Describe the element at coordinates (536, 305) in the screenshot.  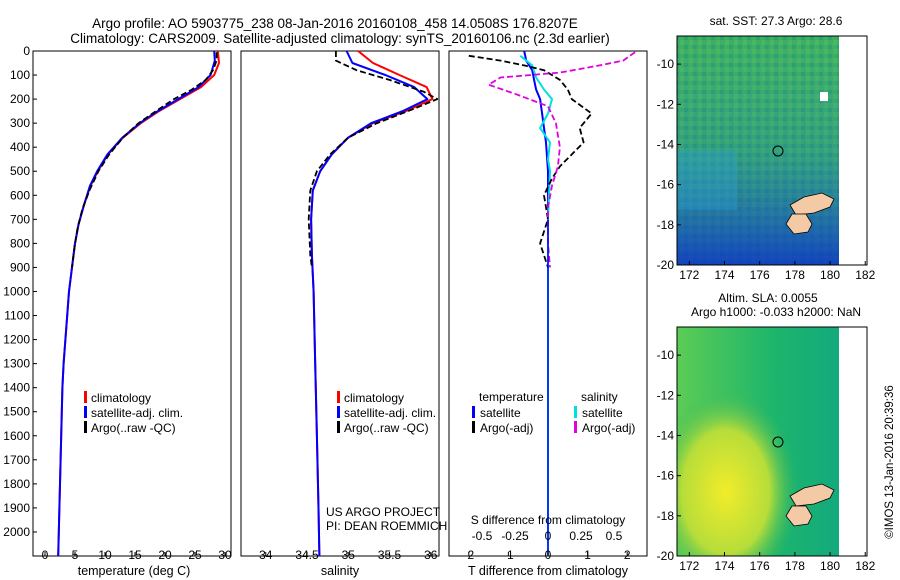
I see `series-line-salinity-satellite` at that location.